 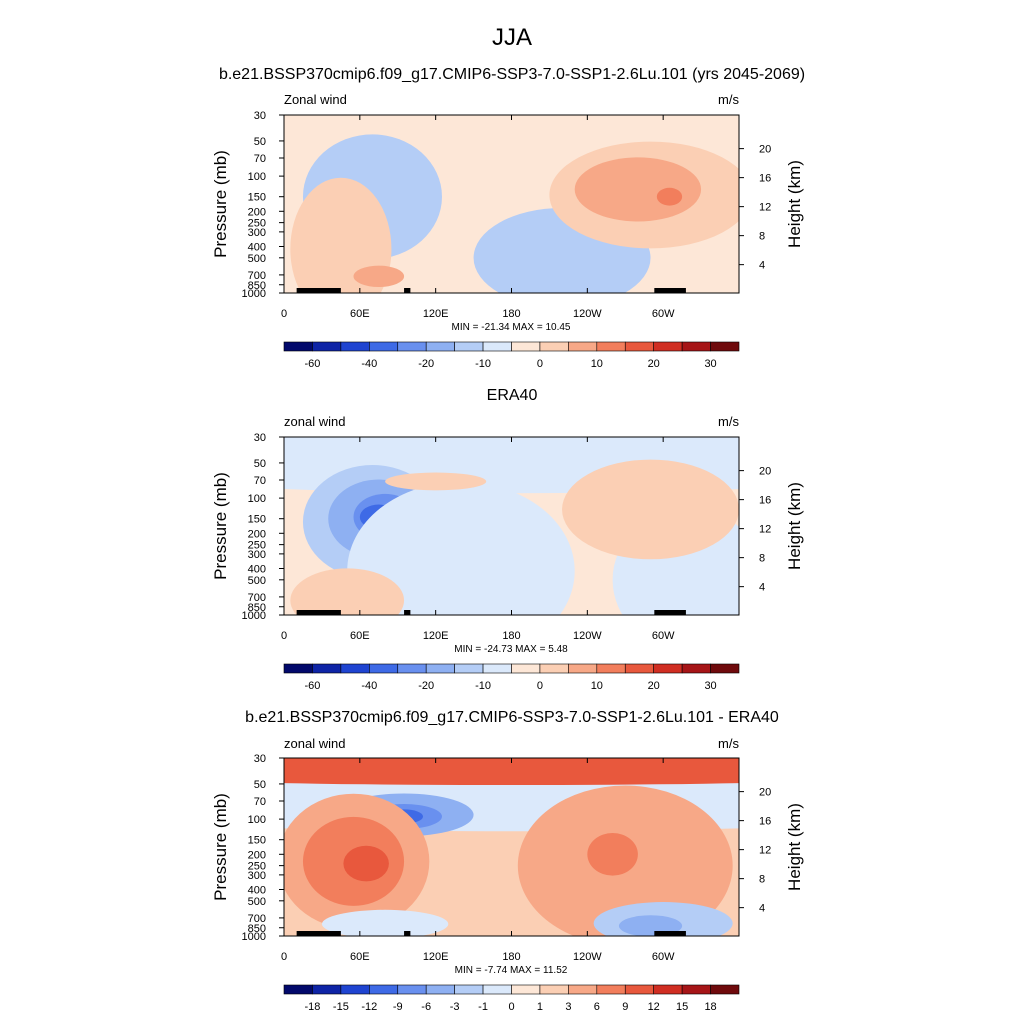 I want to click on y-tick-label: 70, so click(x=260, y=802).